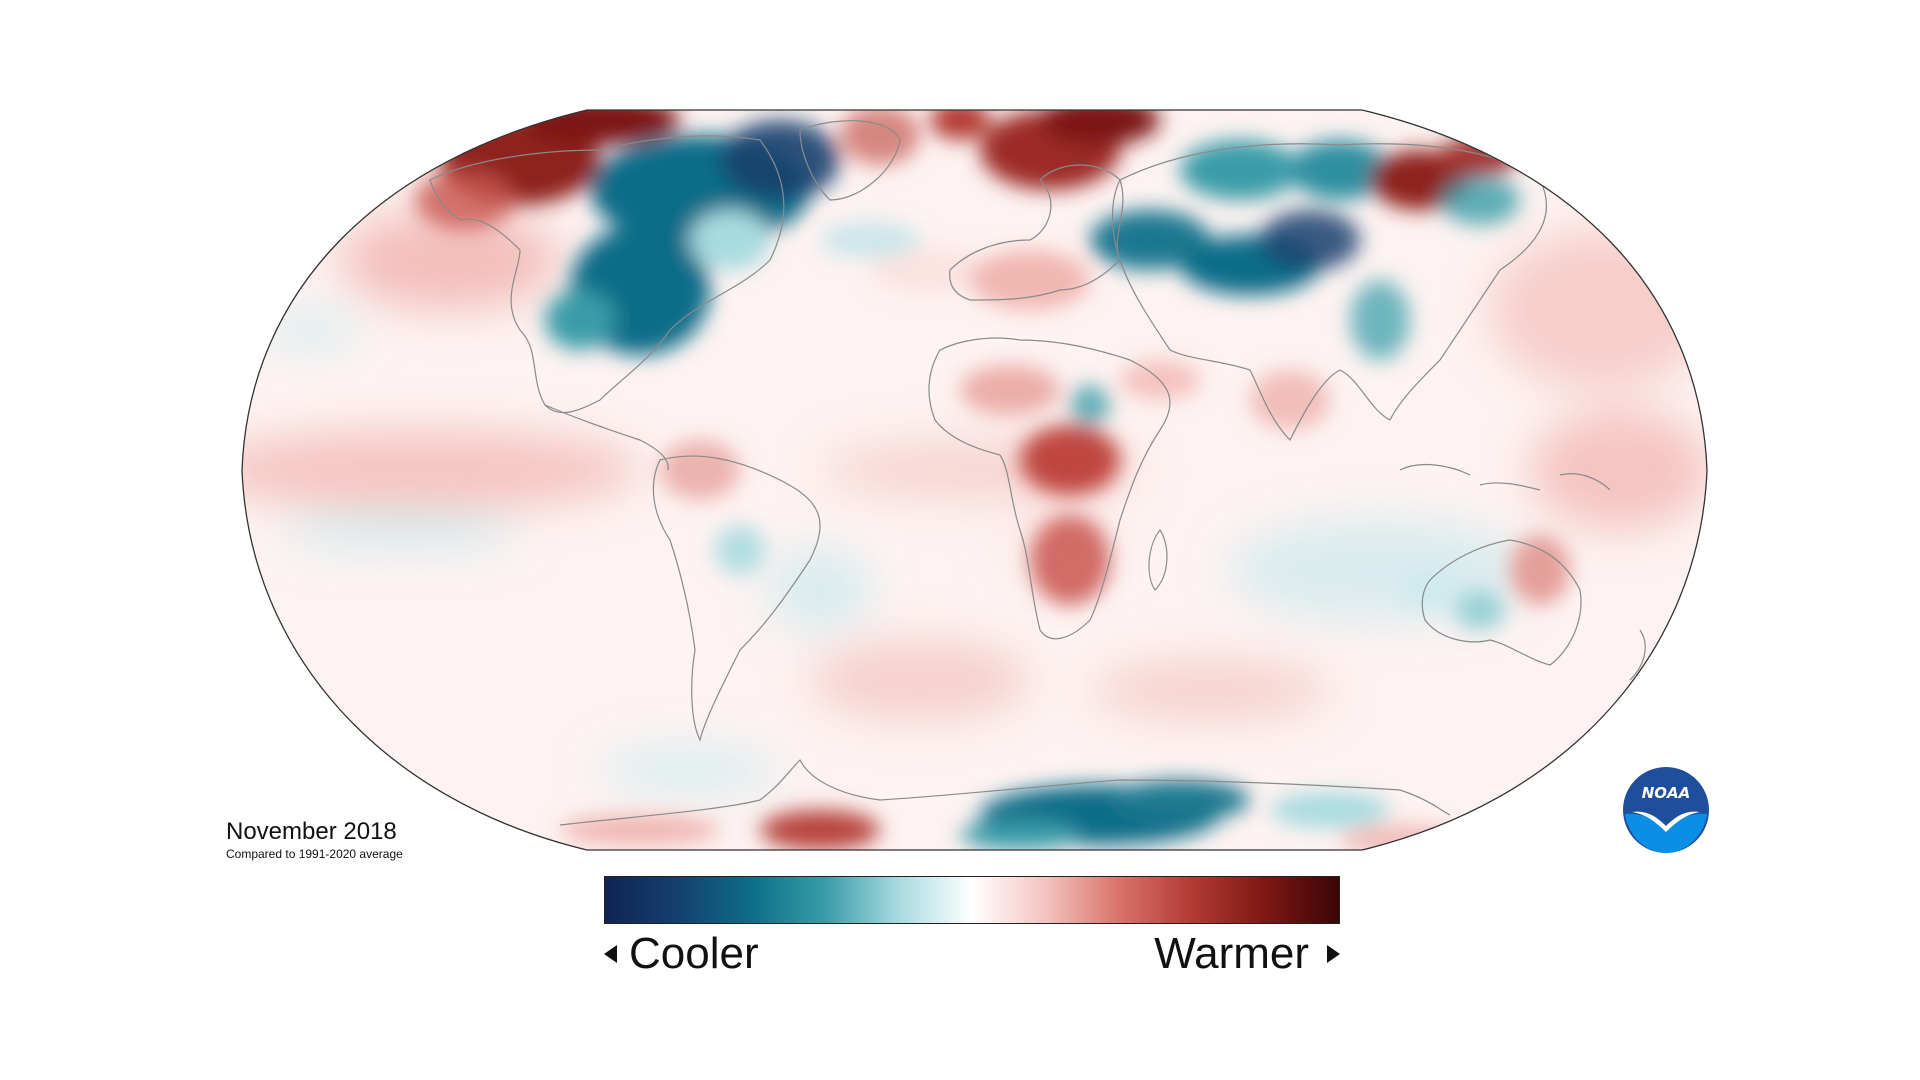 The image size is (1920, 1080). Describe the element at coordinates (972, 900) in the screenshot. I see `legend-colorbar` at that location.